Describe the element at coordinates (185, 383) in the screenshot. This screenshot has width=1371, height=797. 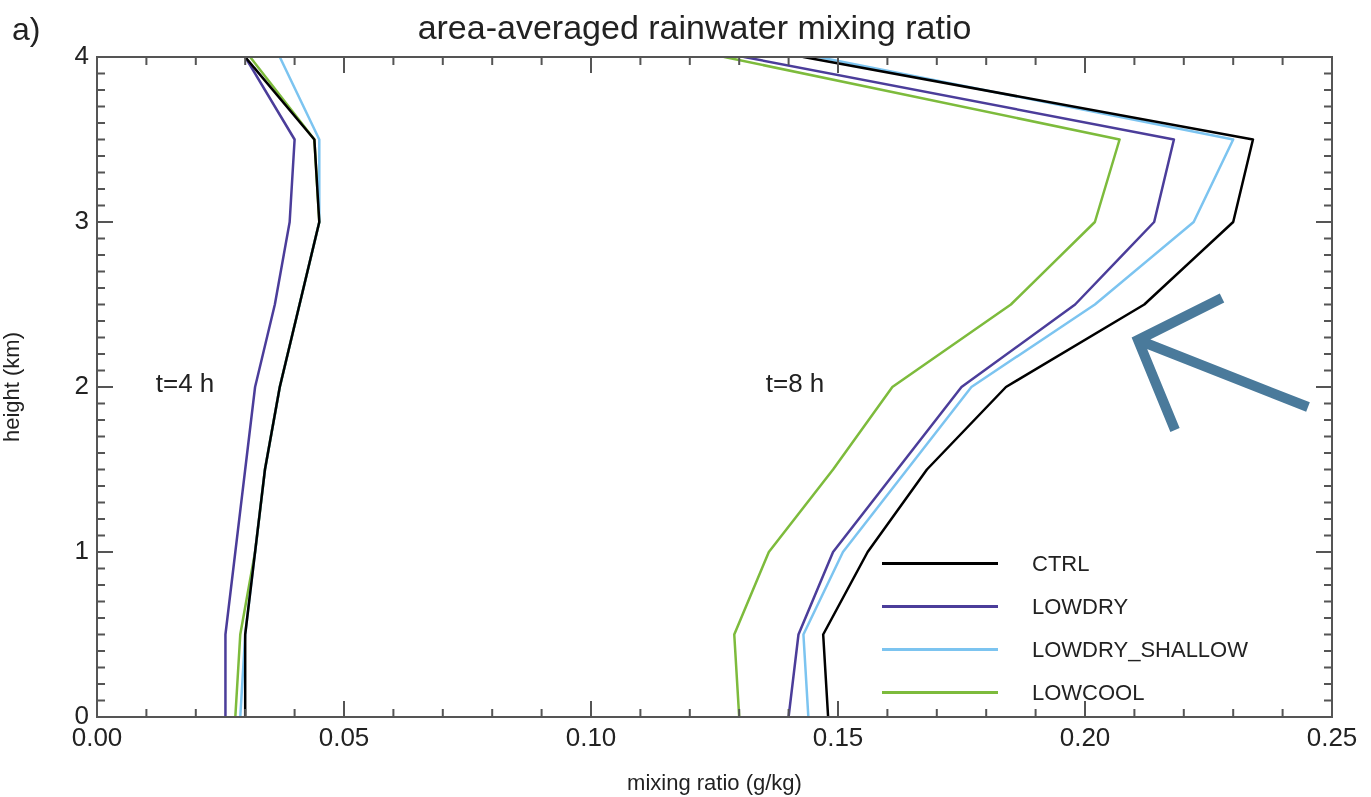
I see `annotation: t=4 h` at that location.